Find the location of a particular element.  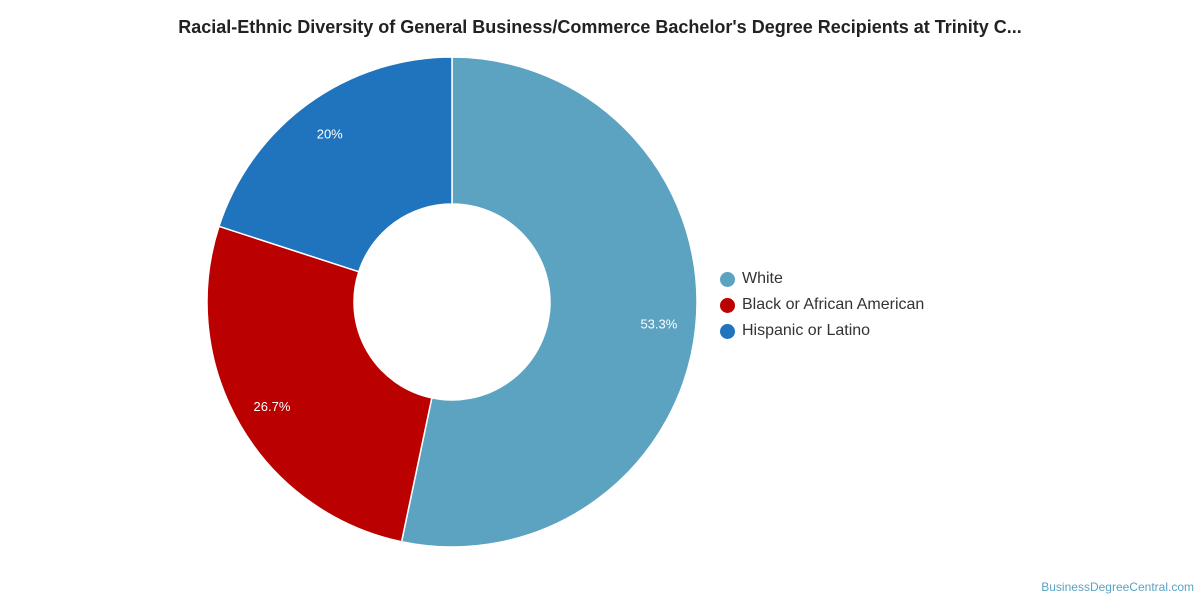

legend-item-black-or-african-american: Black or African American is located at coordinates (822, 305).